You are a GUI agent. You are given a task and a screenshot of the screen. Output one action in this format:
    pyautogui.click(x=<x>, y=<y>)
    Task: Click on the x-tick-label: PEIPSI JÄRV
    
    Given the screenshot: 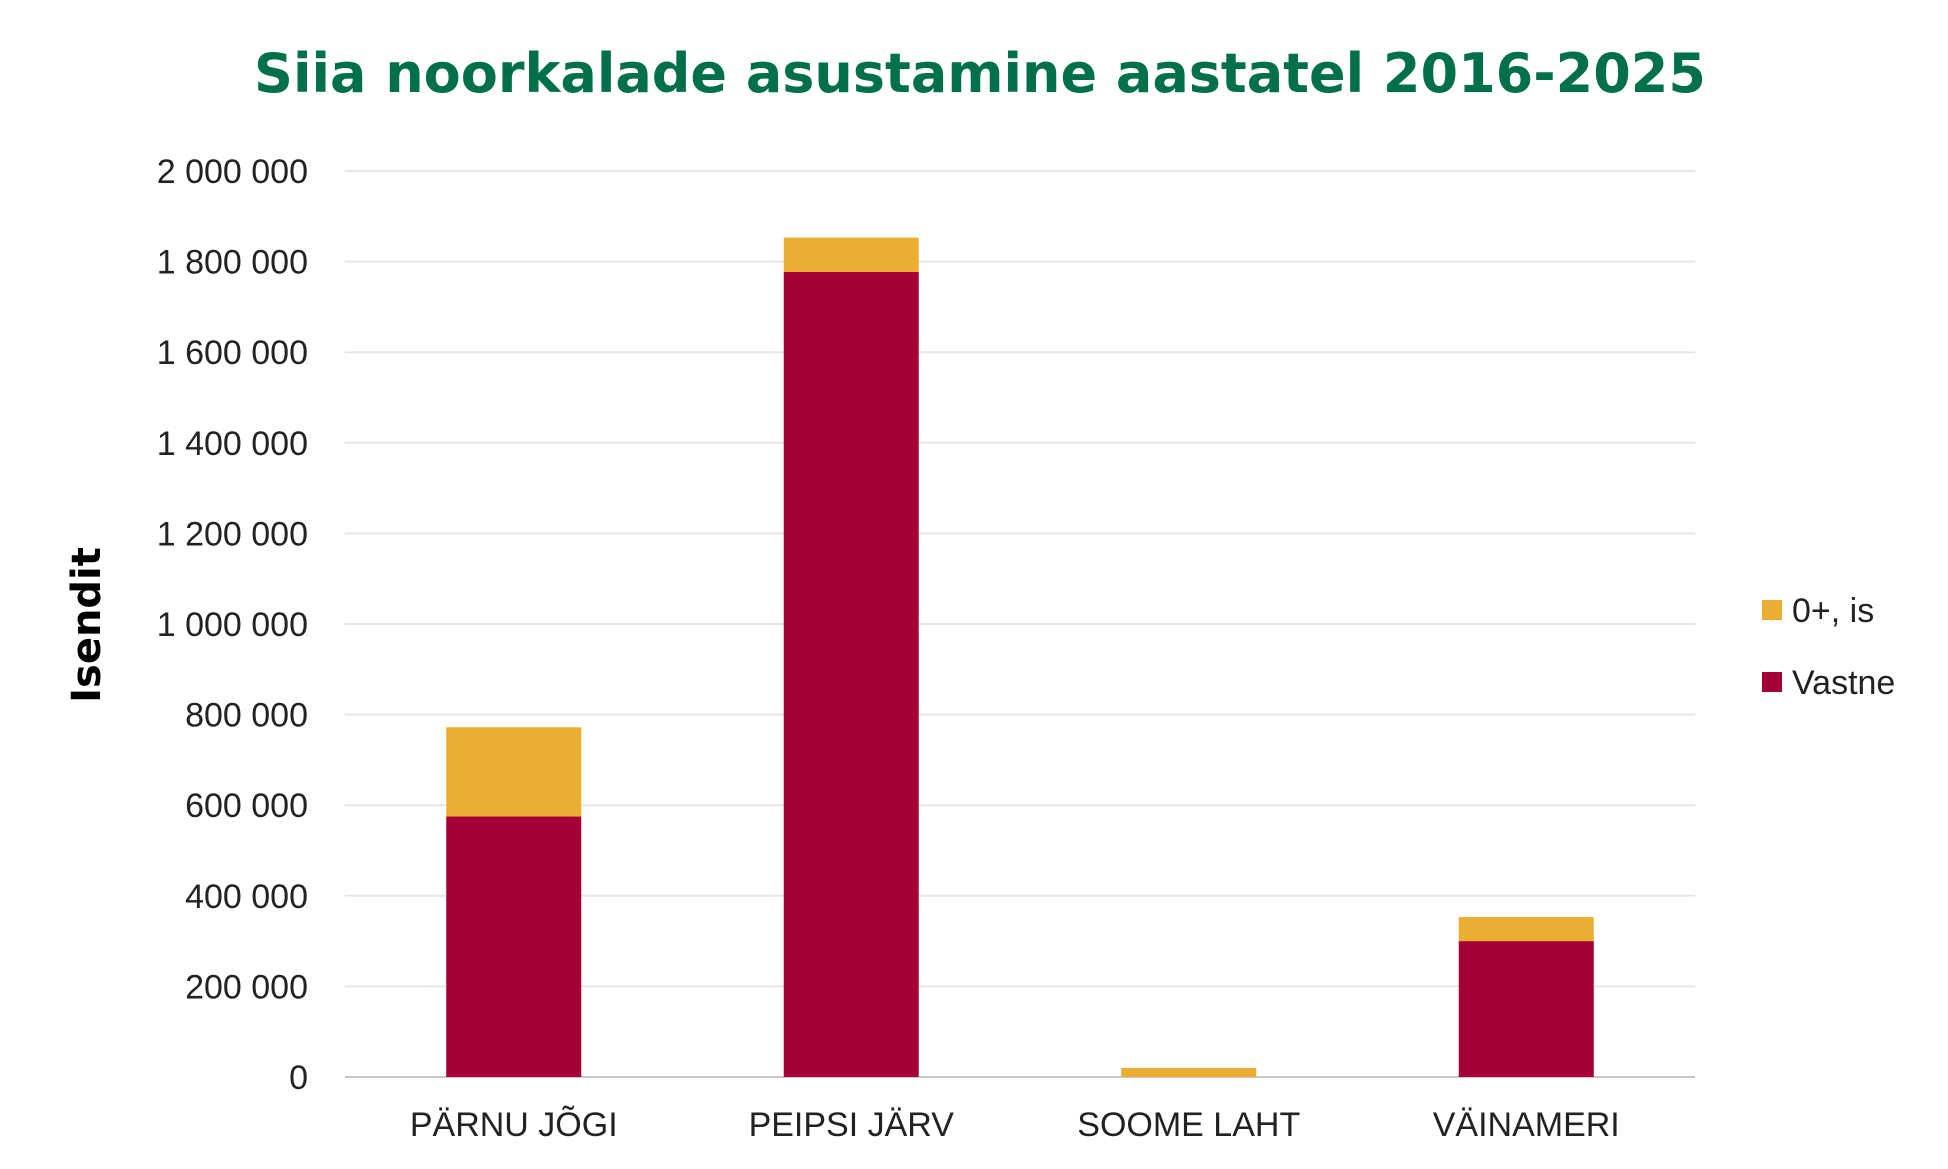 What is the action you would take?
    pyautogui.click(x=852, y=1125)
    